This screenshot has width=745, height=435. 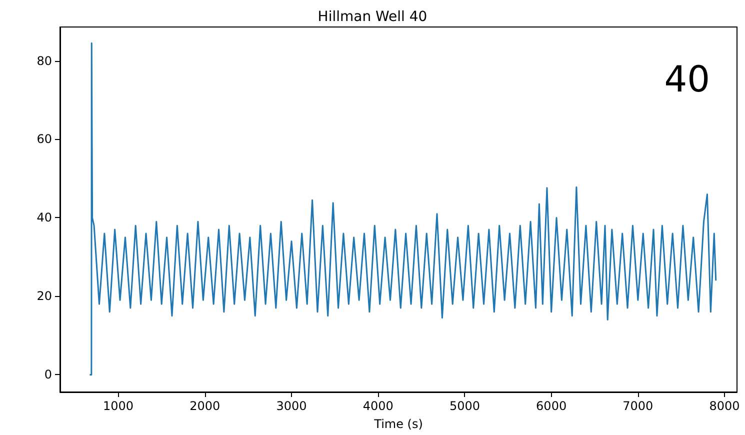 I want to click on x-tick-label: 4000, so click(x=378, y=406).